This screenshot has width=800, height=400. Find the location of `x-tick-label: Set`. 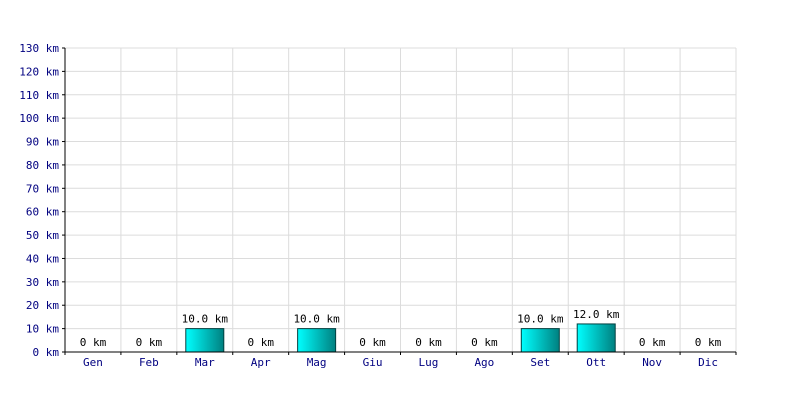

x-tick-label: Set is located at coordinates (540, 362).